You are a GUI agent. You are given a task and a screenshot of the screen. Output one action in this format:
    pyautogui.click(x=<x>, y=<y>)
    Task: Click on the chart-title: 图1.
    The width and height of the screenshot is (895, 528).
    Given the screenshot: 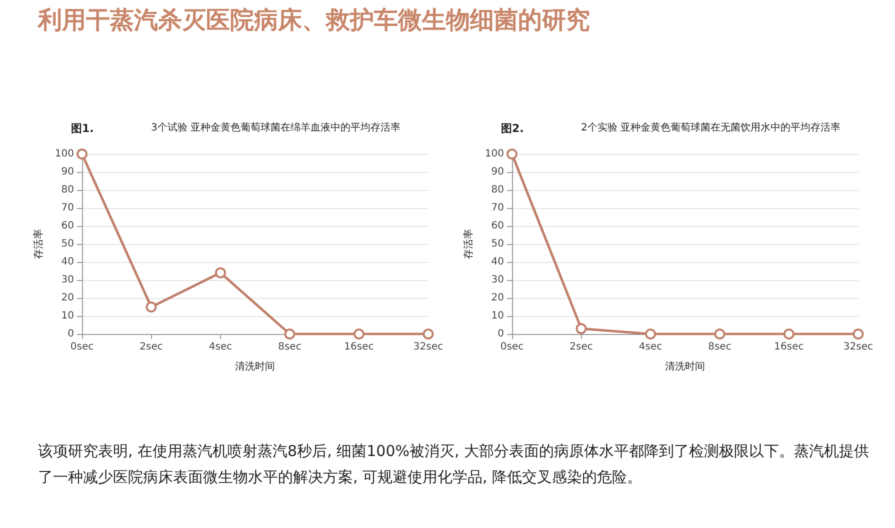 What is the action you would take?
    pyautogui.click(x=82, y=128)
    